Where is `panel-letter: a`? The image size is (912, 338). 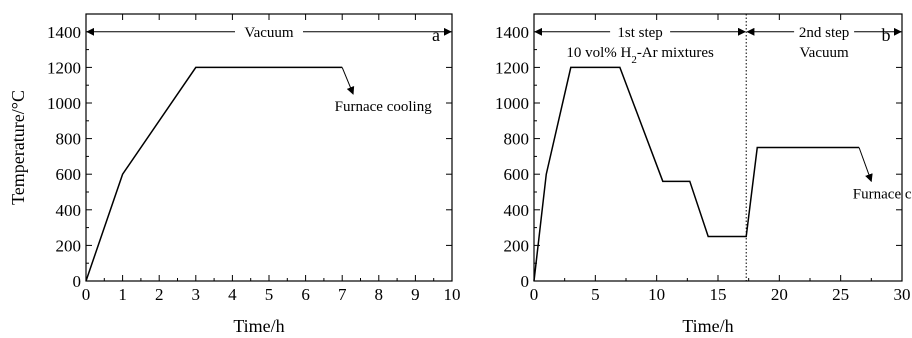
panel-letter: a is located at coordinates (436, 35).